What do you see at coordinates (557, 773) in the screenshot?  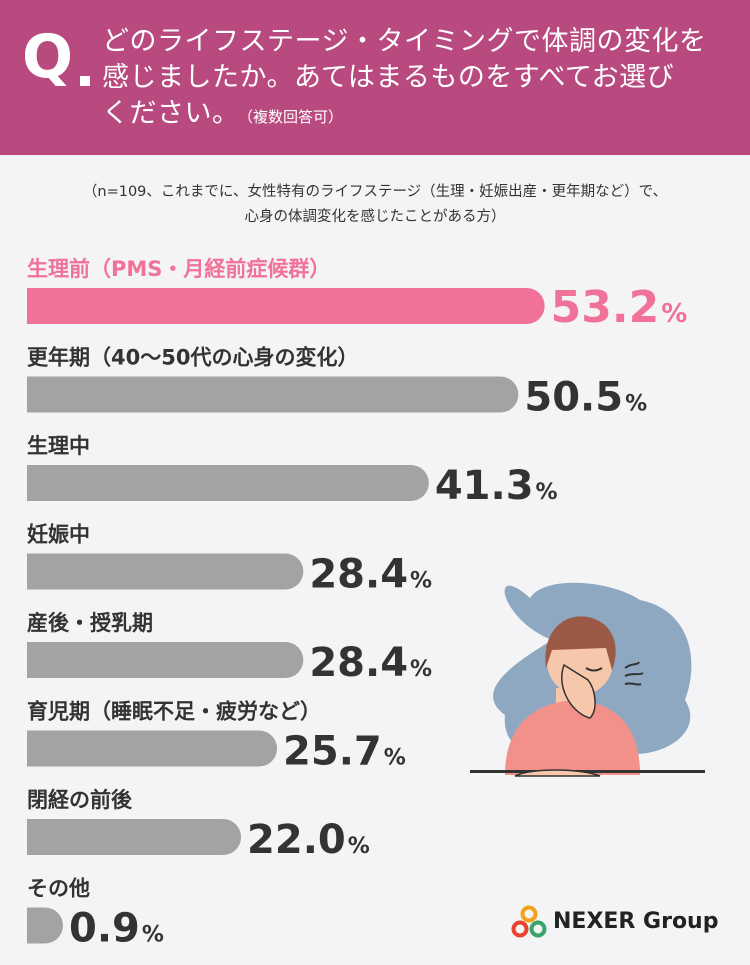 I see `illustration-arm` at bounding box center [557, 773].